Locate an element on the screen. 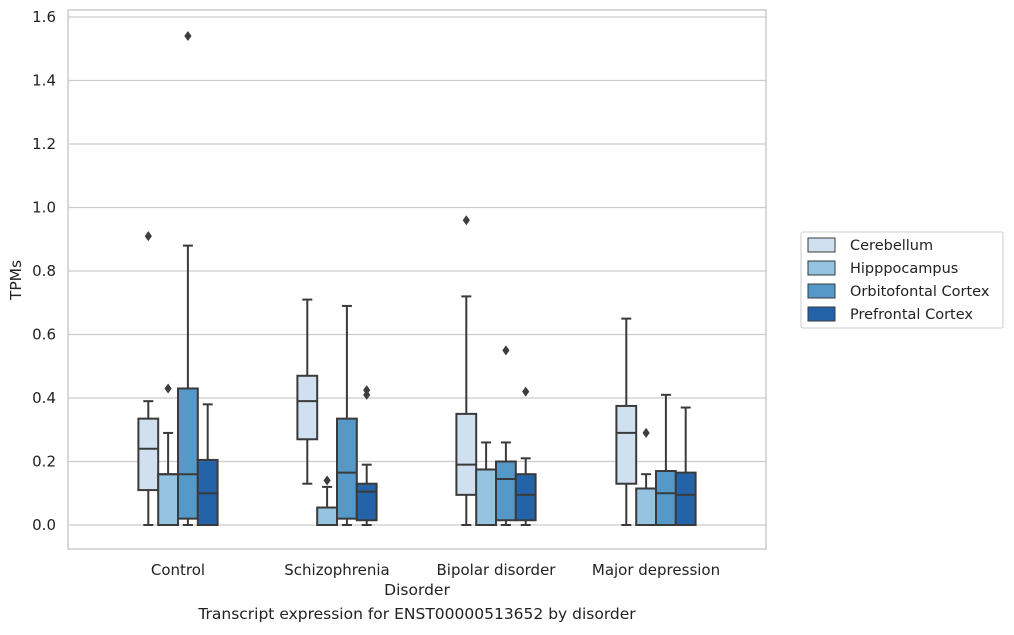 The height and width of the screenshot is (635, 1014). x-tick-label: Schizophrenia is located at coordinates (336, 570).